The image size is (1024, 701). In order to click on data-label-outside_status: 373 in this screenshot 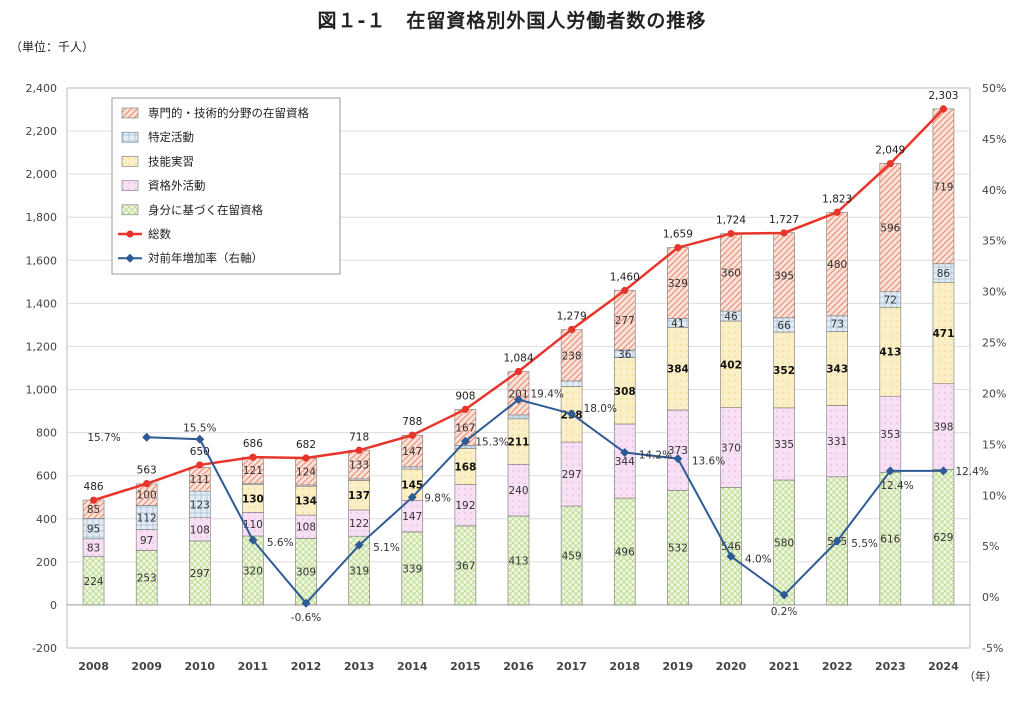, I will do `click(678, 451)`.